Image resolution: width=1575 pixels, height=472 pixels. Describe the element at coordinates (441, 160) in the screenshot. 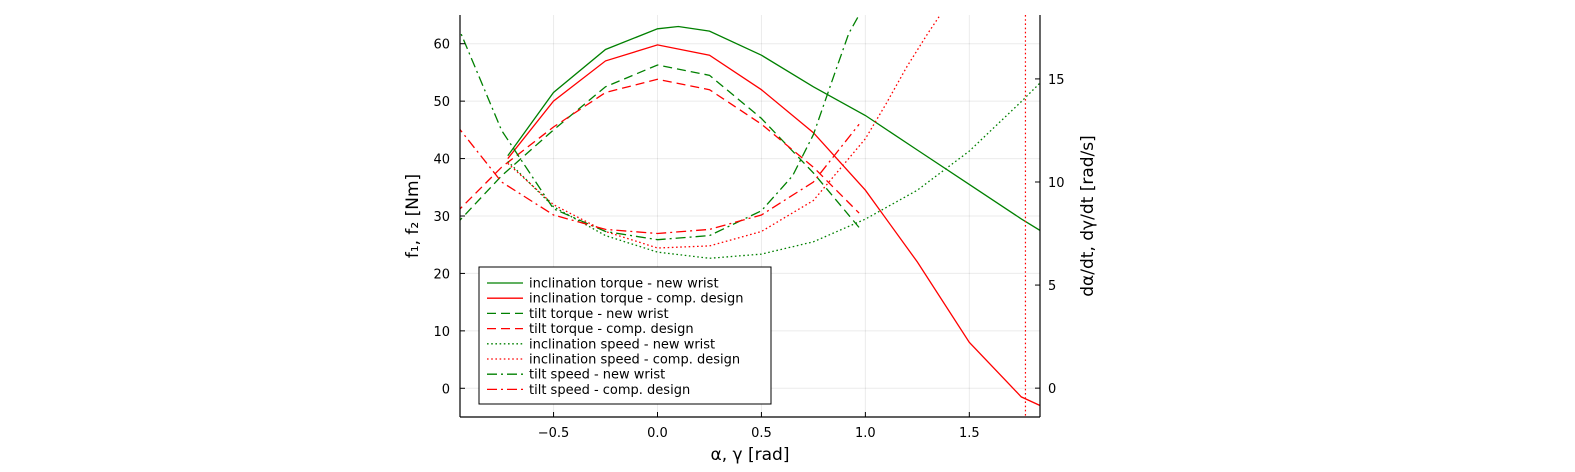

I see `y-left-tick-label: 40` at that location.